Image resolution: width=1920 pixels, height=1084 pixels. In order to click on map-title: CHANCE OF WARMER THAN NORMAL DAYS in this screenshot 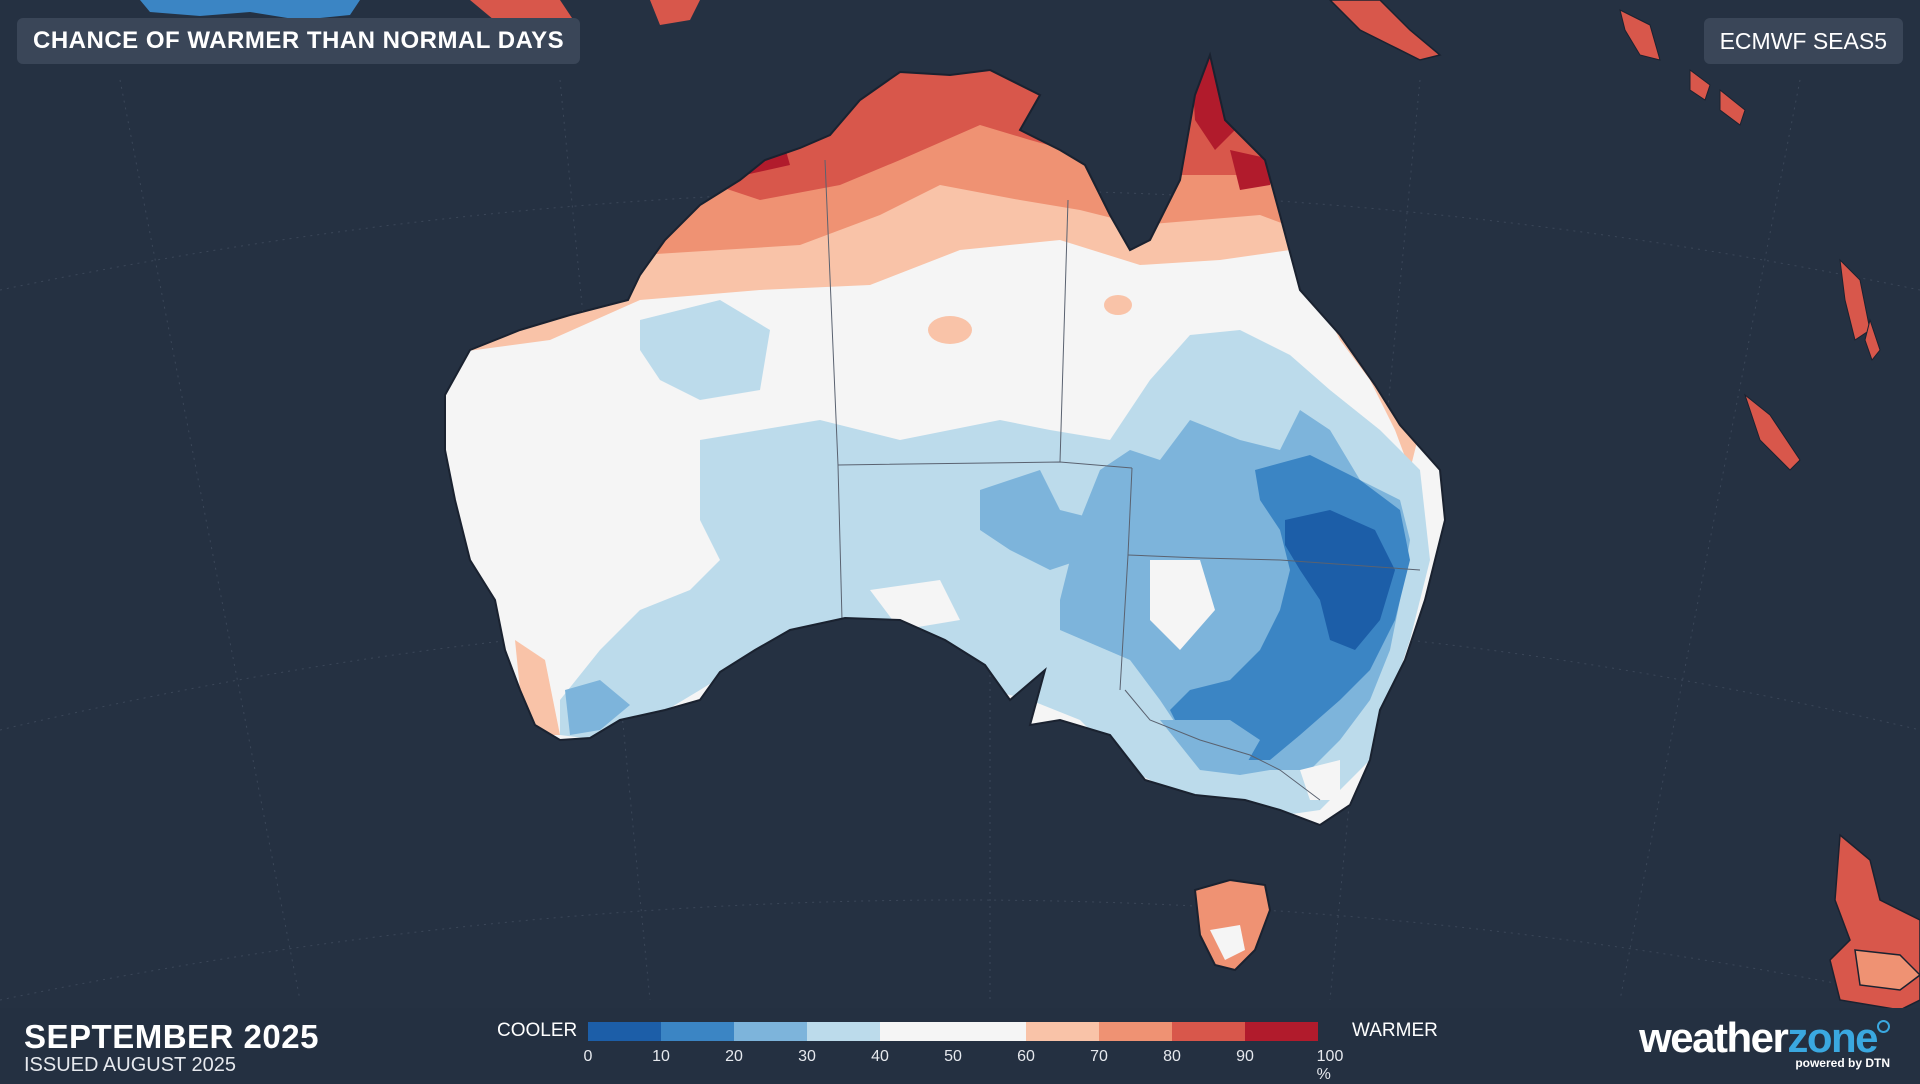, I will do `click(299, 41)`.